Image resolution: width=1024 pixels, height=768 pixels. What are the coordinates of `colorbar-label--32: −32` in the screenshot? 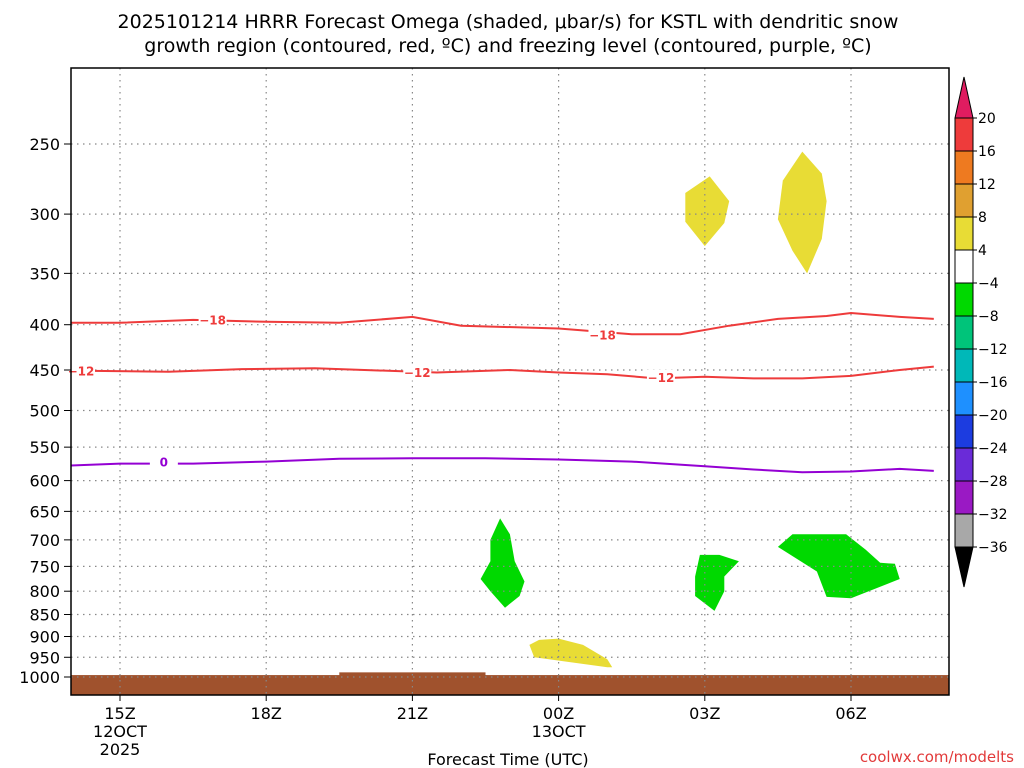 It's located at (993, 515).